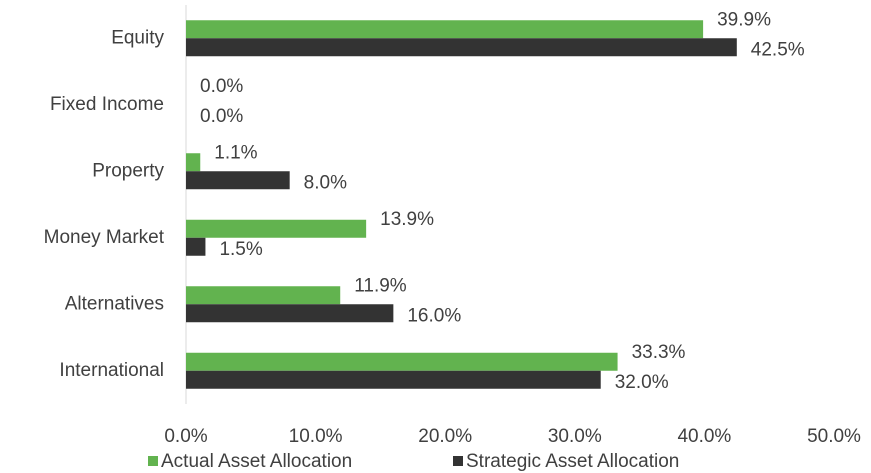 This screenshot has width=871, height=473. What do you see at coordinates (642, 382) in the screenshot?
I see `data-label: 32.0%` at bounding box center [642, 382].